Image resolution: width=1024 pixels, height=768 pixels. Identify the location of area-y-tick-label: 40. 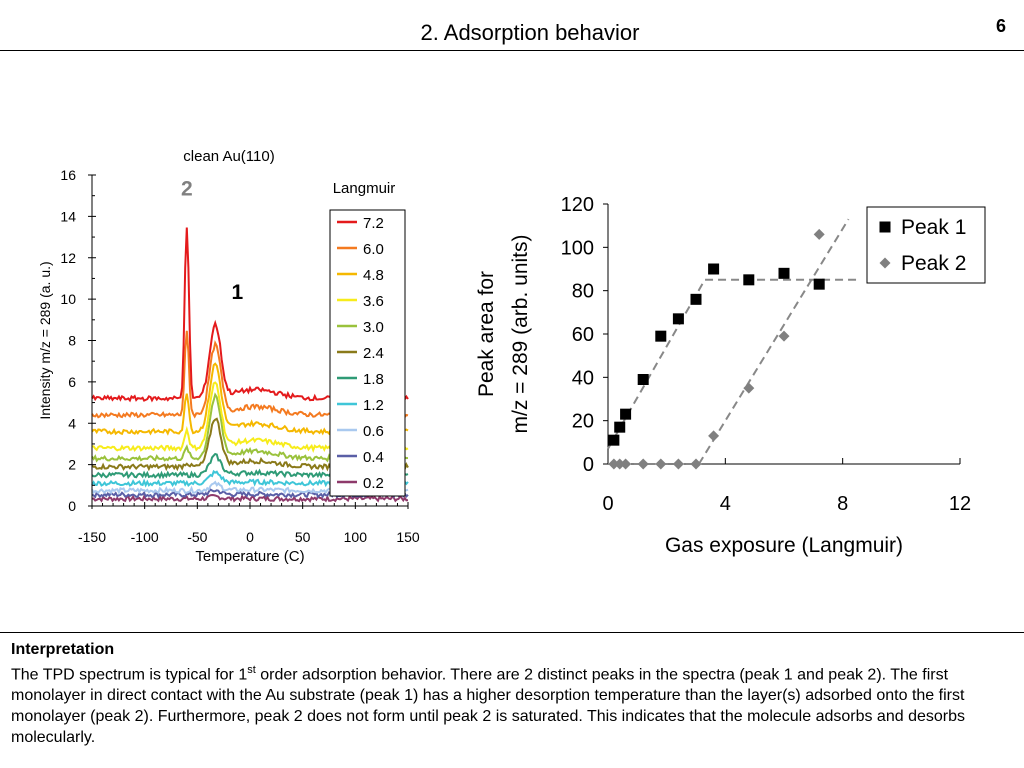
(583, 378).